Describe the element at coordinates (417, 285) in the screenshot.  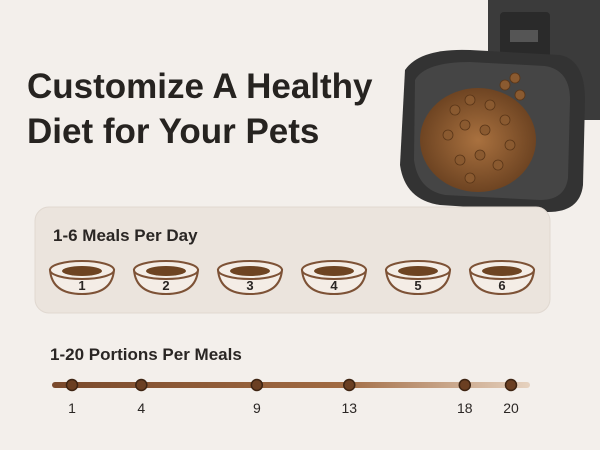
I see `bowl-number: 5` at that location.